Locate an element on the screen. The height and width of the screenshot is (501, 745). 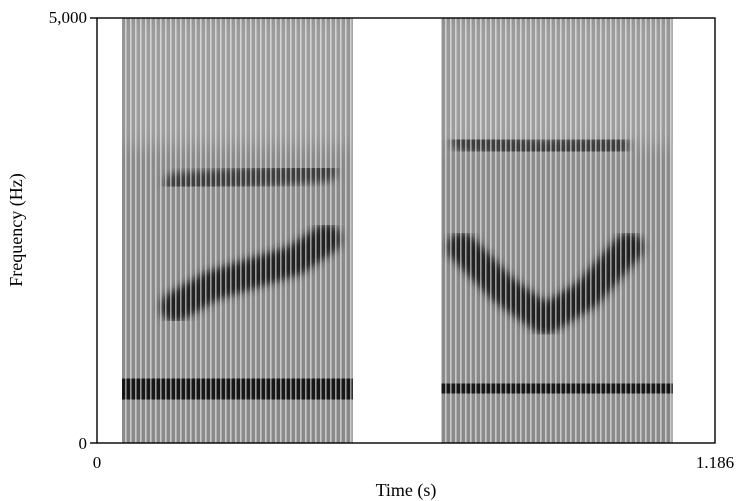
y-tick-label-bottom: 0 is located at coordinates (83, 443).